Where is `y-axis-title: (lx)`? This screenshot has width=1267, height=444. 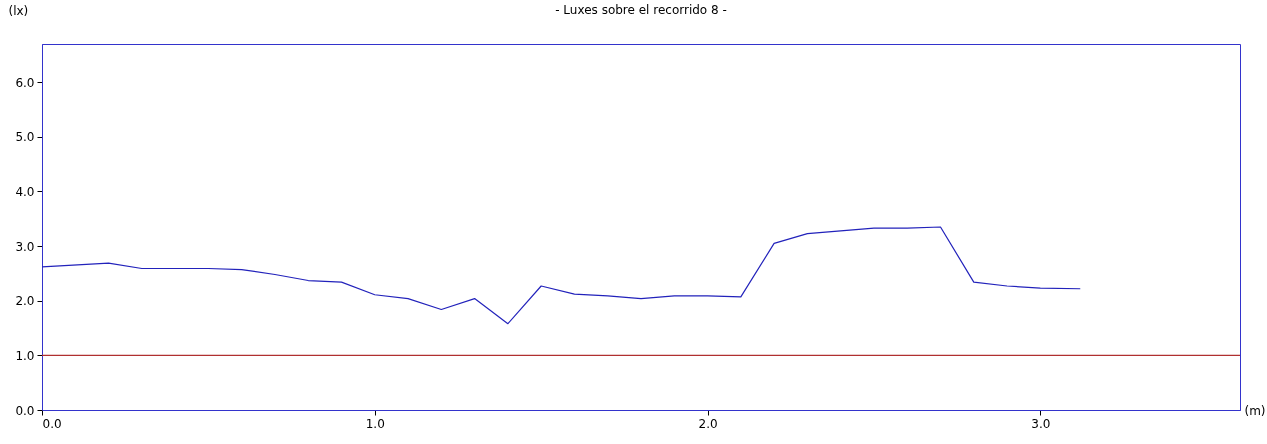
y-axis-title: (lx) is located at coordinates (18, 10).